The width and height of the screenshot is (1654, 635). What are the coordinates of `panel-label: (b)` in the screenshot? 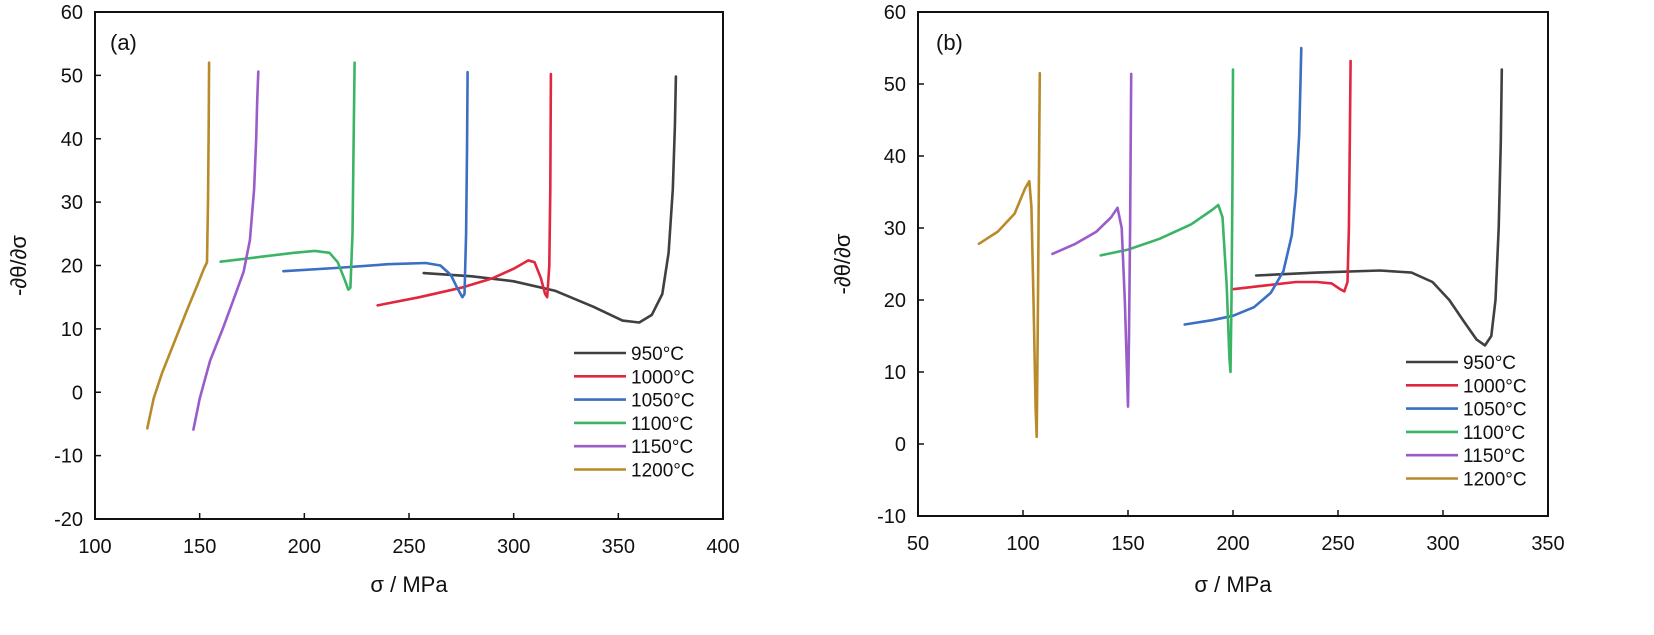 It's located at (949, 42).